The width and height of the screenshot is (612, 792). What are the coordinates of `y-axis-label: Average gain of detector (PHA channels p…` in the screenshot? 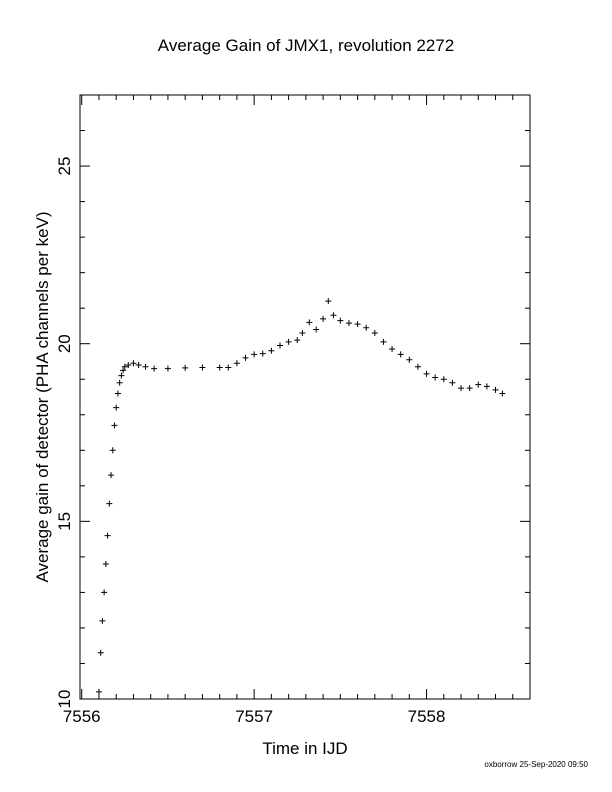 It's located at (42, 396).